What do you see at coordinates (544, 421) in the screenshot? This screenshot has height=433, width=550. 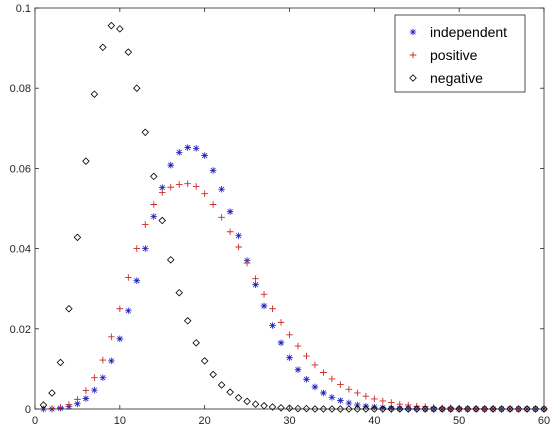 I see `x-tick-label: 60` at bounding box center [544, 421].